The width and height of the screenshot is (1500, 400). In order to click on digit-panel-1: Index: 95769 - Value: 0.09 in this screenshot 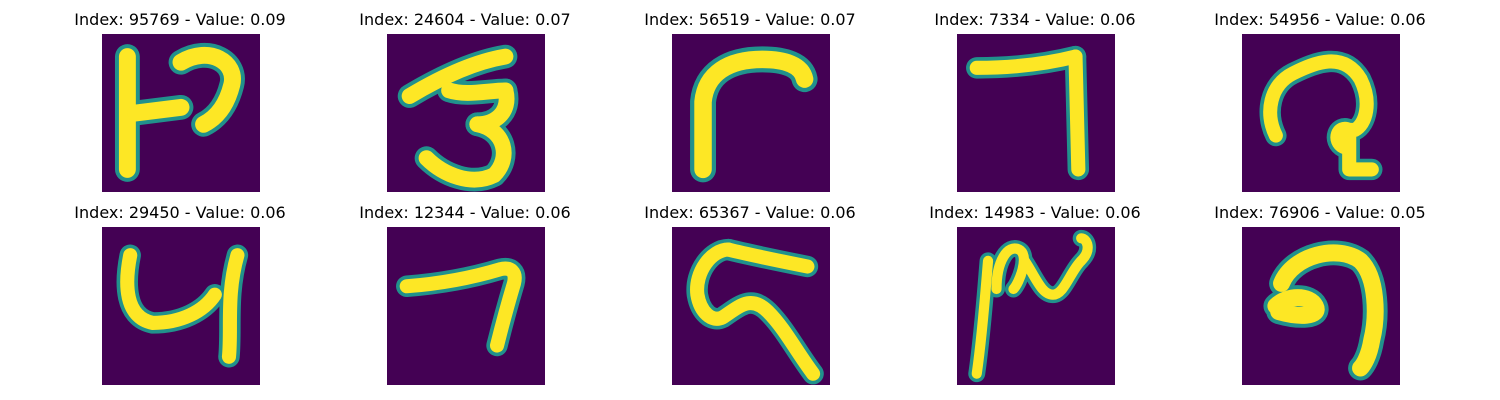, I will do `click(180, 101)`.